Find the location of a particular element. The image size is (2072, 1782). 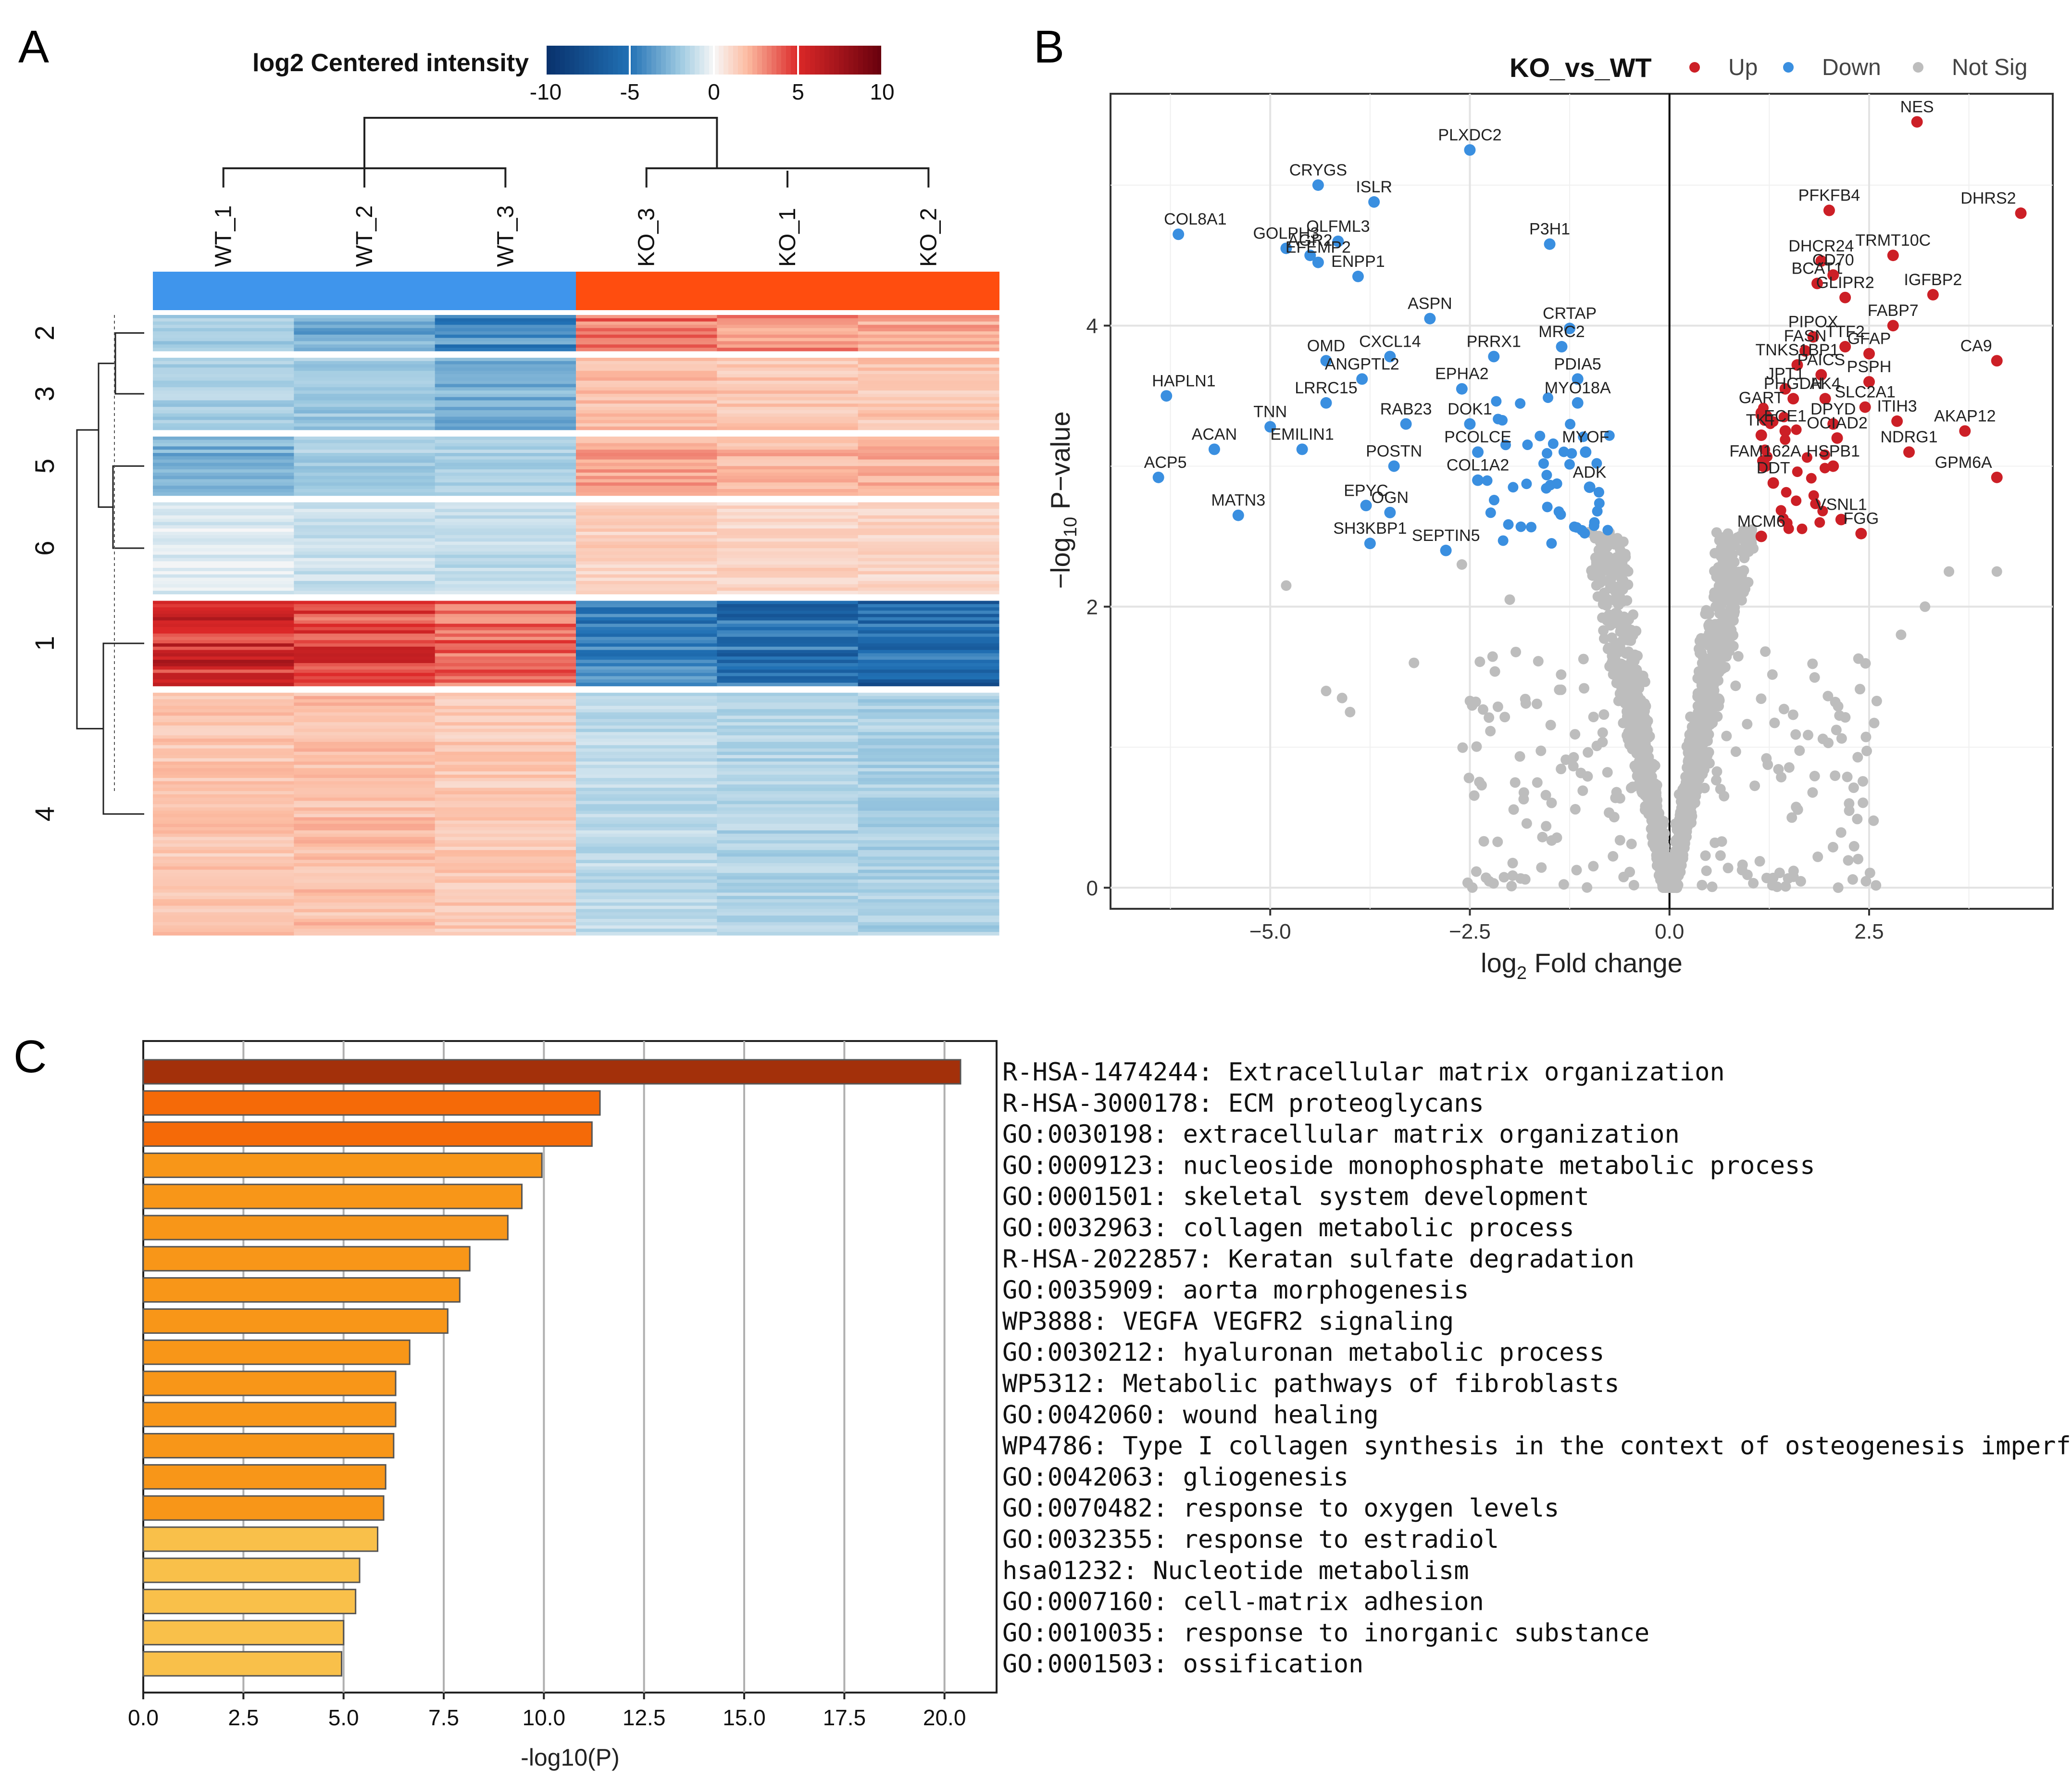

gene-label: PFKFB4 is located at coordinates (1829, 196).